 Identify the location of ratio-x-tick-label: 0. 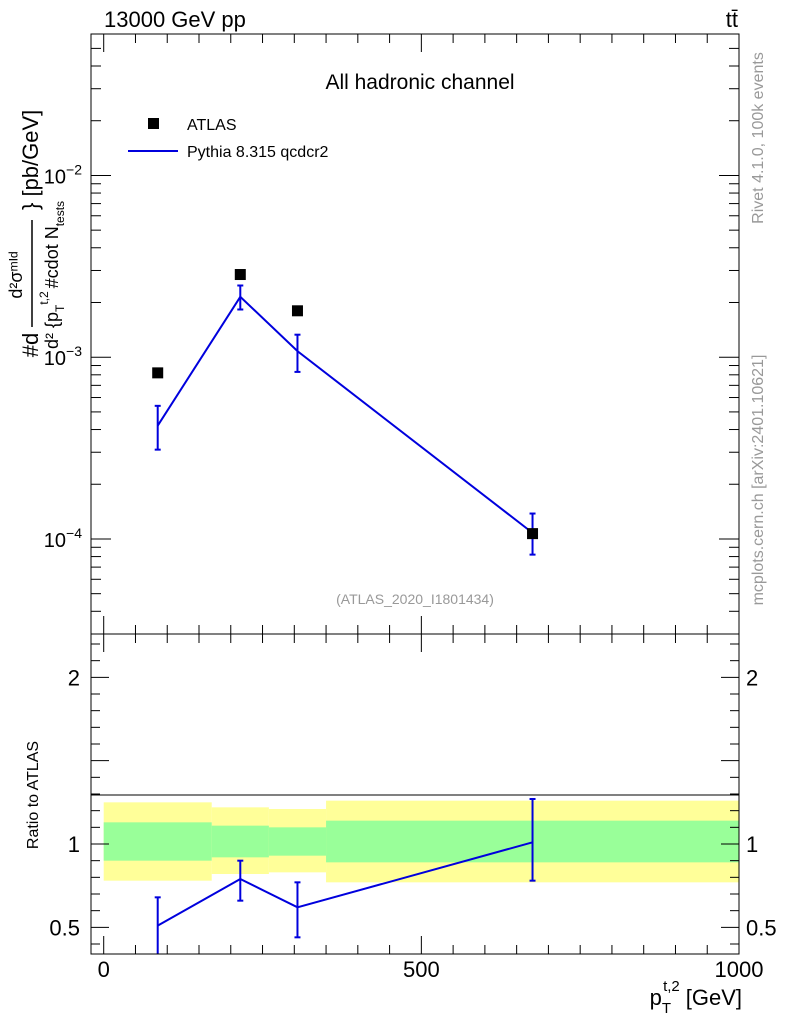
(104, 969).